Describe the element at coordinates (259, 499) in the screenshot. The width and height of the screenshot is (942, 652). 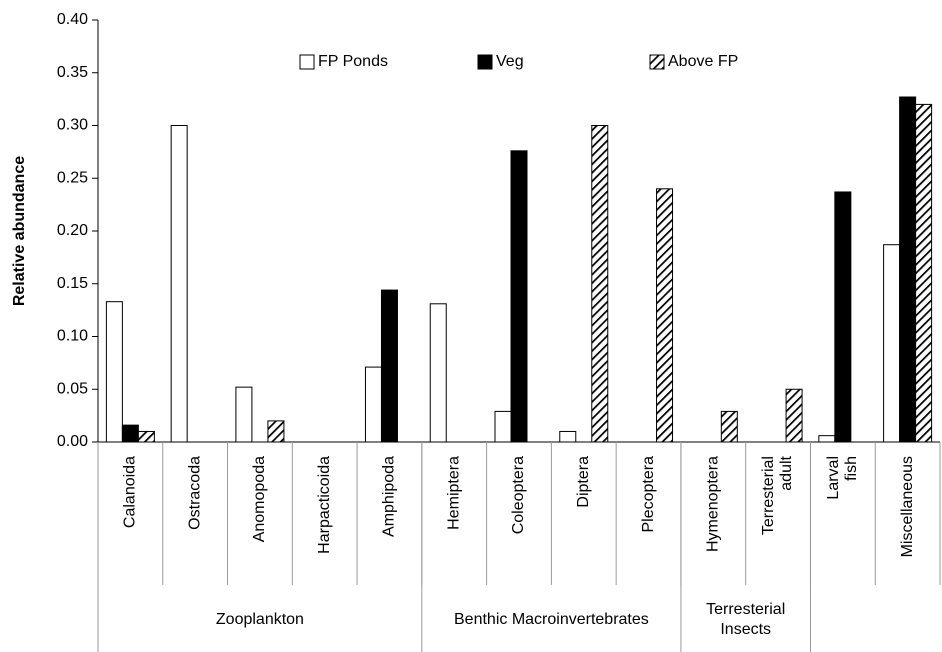
I see `x-tick-label: Anomopoda` at that location.